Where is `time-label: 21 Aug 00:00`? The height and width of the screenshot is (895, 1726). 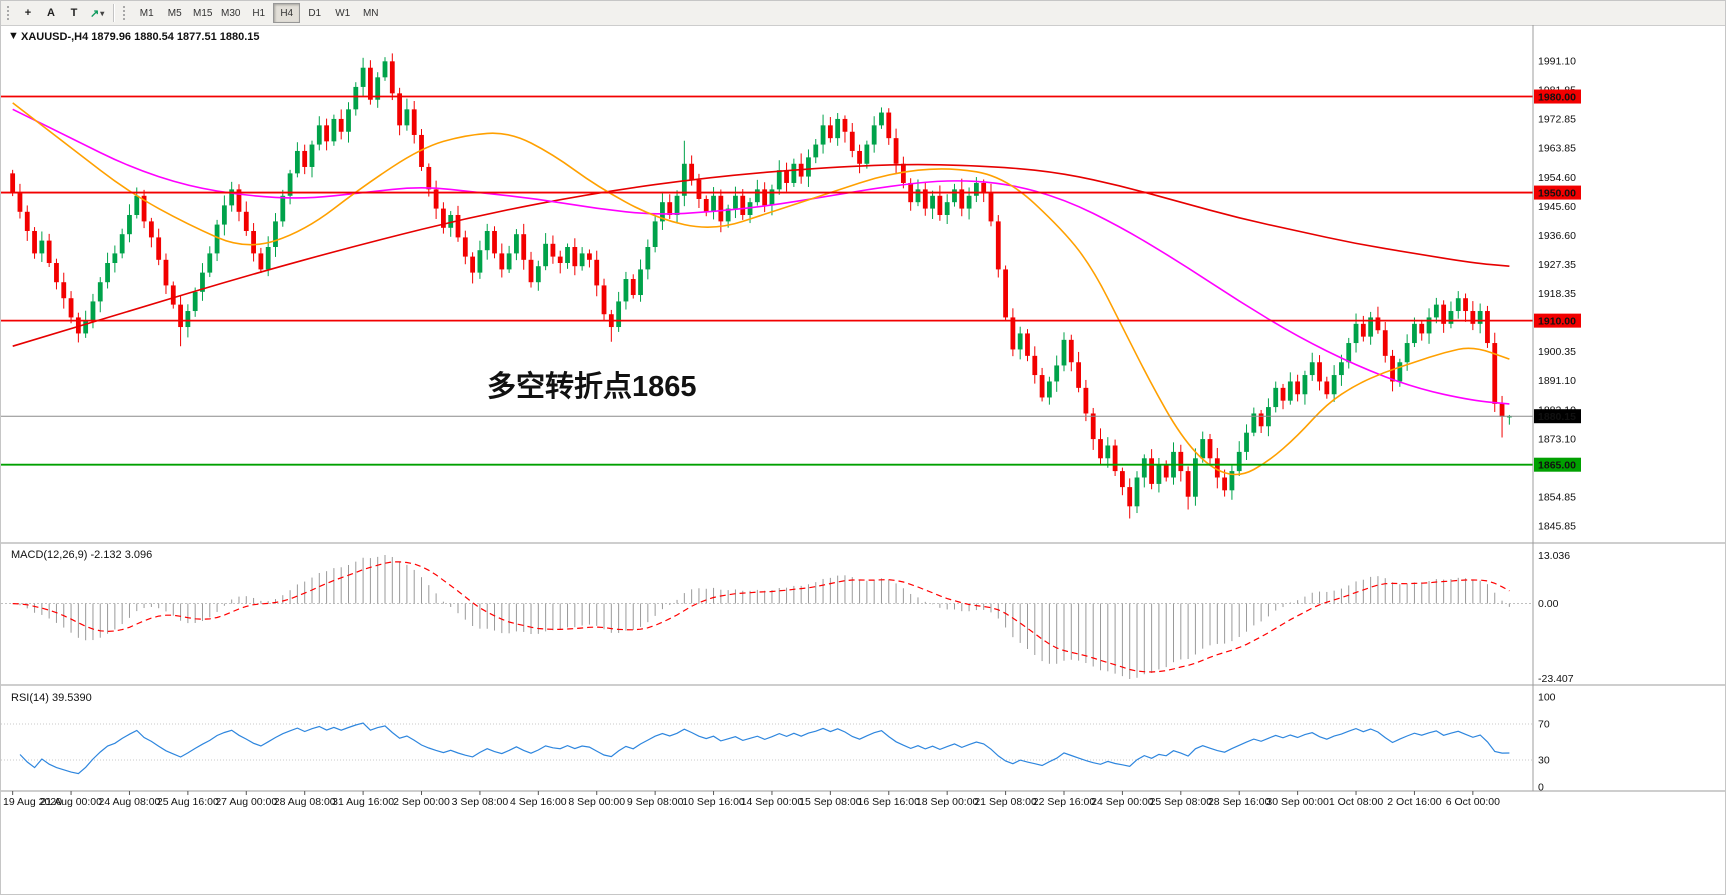 time-label: 21 Aug 00:00 is located at coordinates (71, 802).